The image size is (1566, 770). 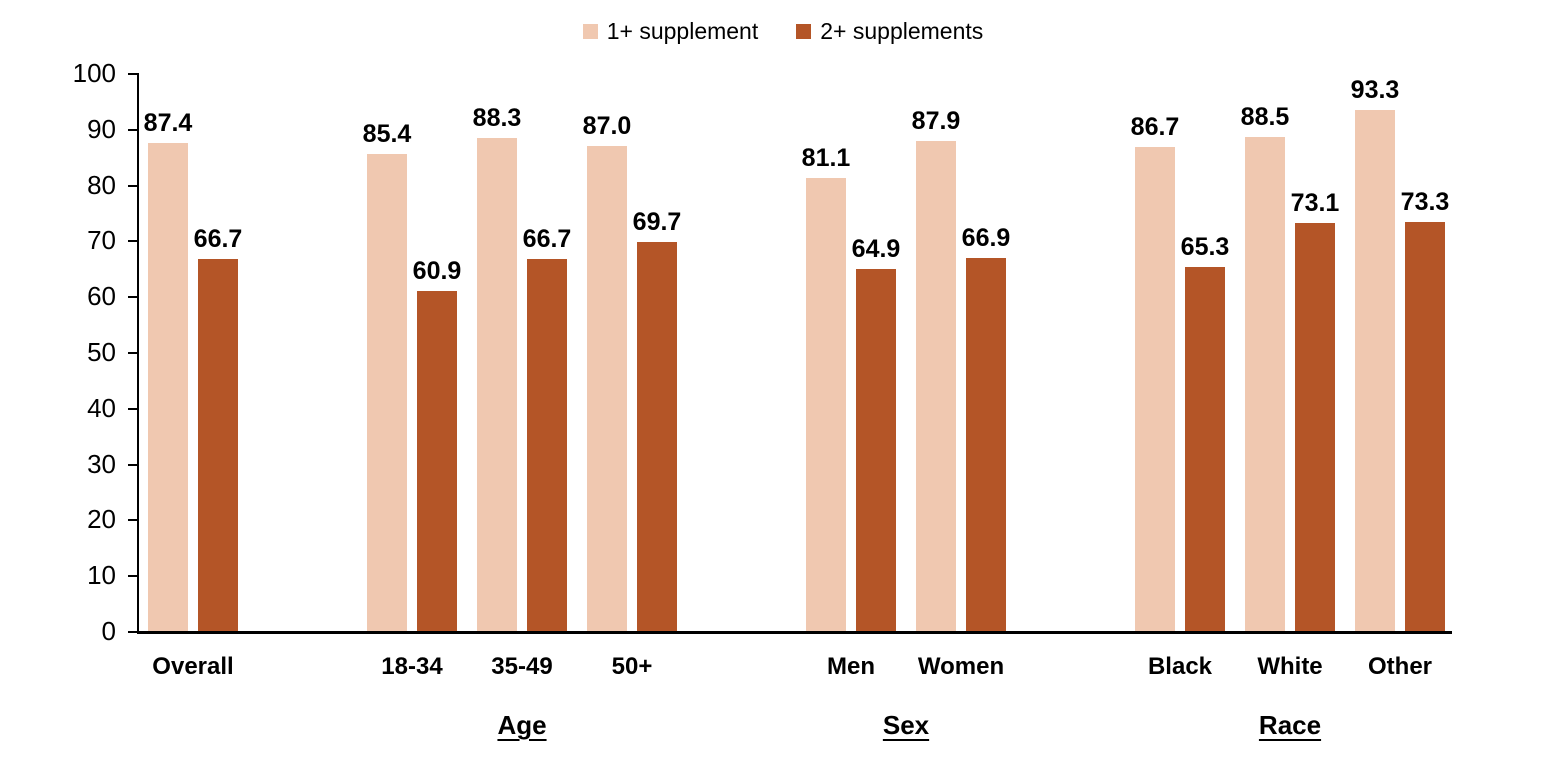 I want to click on y-axis-line, so click(x=138, y=353).